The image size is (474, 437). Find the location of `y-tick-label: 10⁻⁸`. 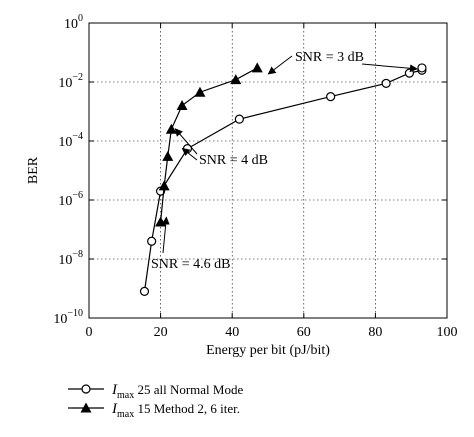

y-tick-label: 10⁻⁸ is located at coordinates (70, 258).